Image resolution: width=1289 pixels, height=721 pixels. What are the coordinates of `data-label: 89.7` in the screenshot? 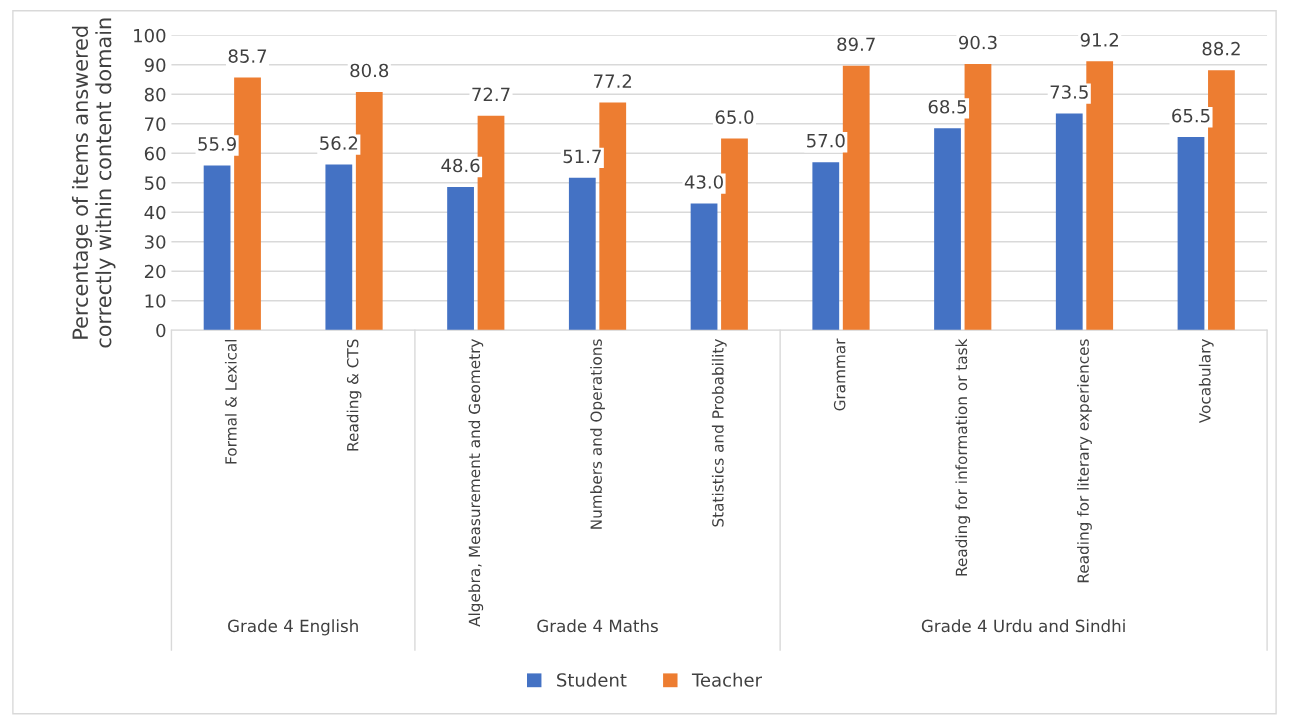 It's located at (856, 44).